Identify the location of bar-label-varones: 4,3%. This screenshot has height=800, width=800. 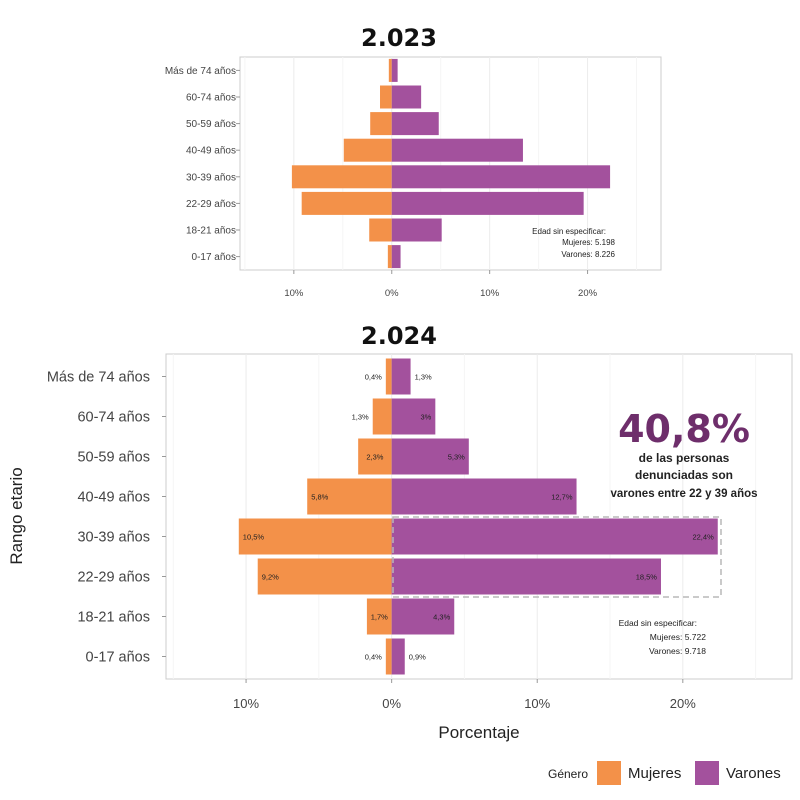
(441, 617).